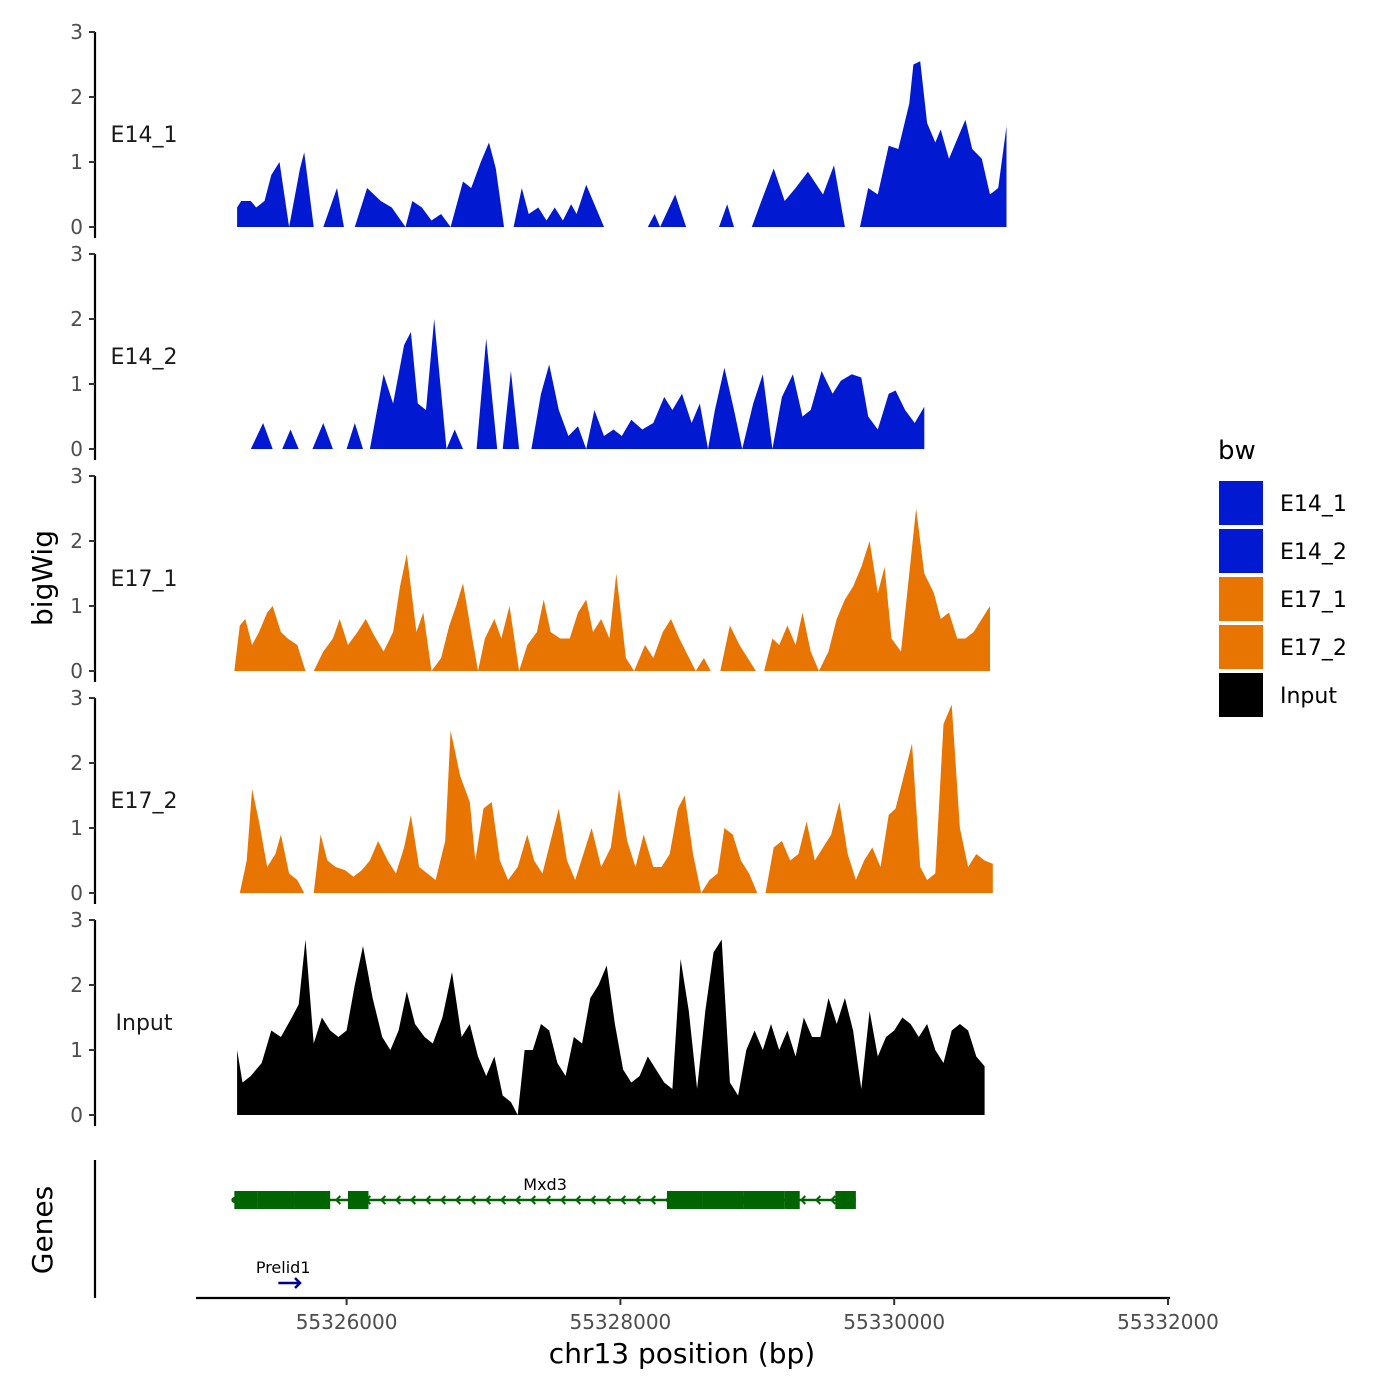 The height and width of the screenshot is (1400, 1400). Describe the element at coordinates (1237, 451) in the screenshot. I see `legend-title: bw` at that location.